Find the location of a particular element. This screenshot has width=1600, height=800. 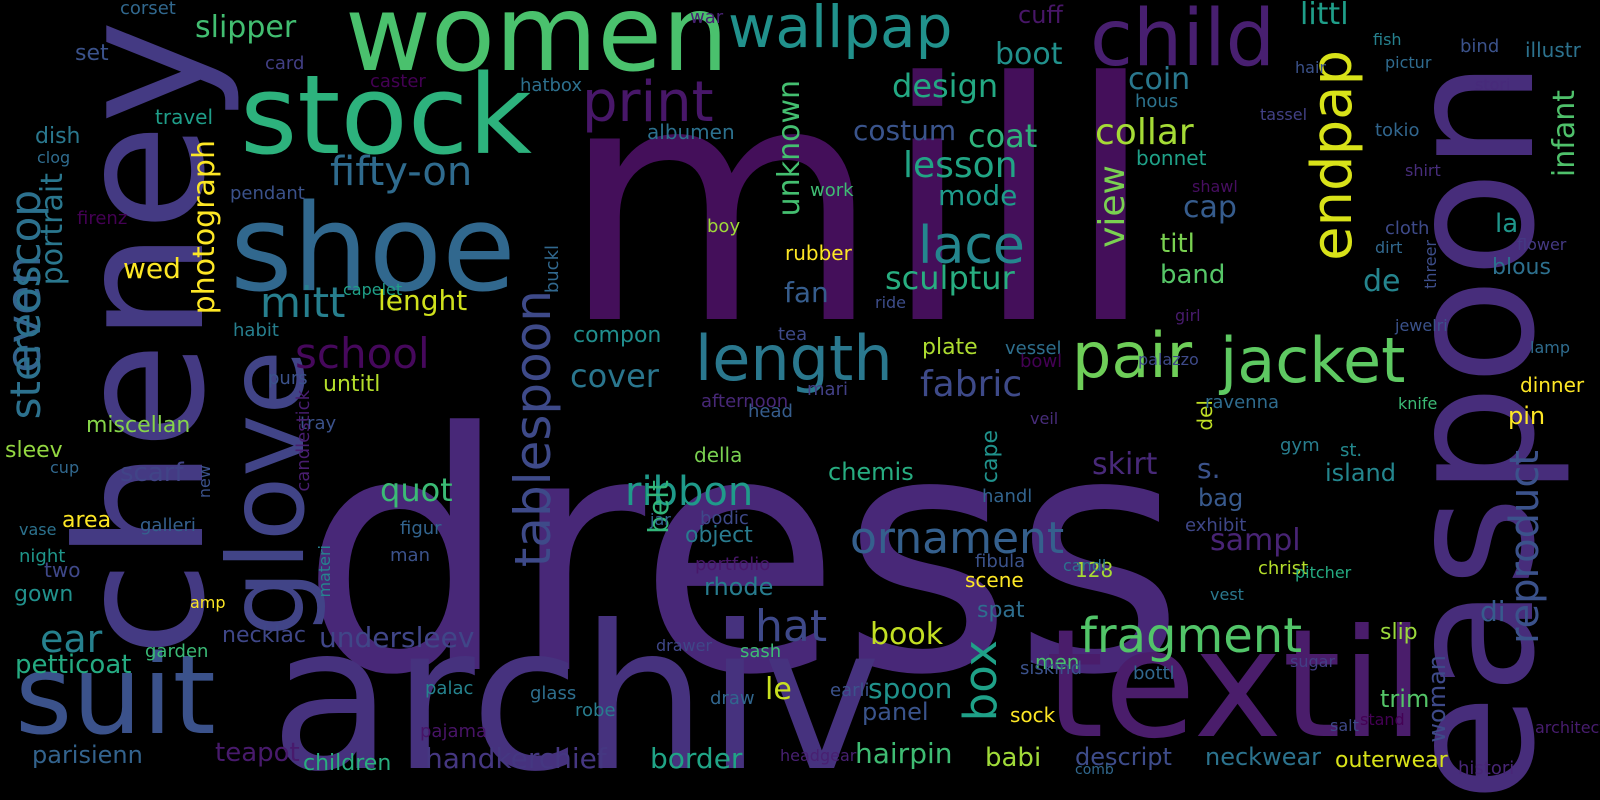

word-138: amp is located at coordinates (208, 602).